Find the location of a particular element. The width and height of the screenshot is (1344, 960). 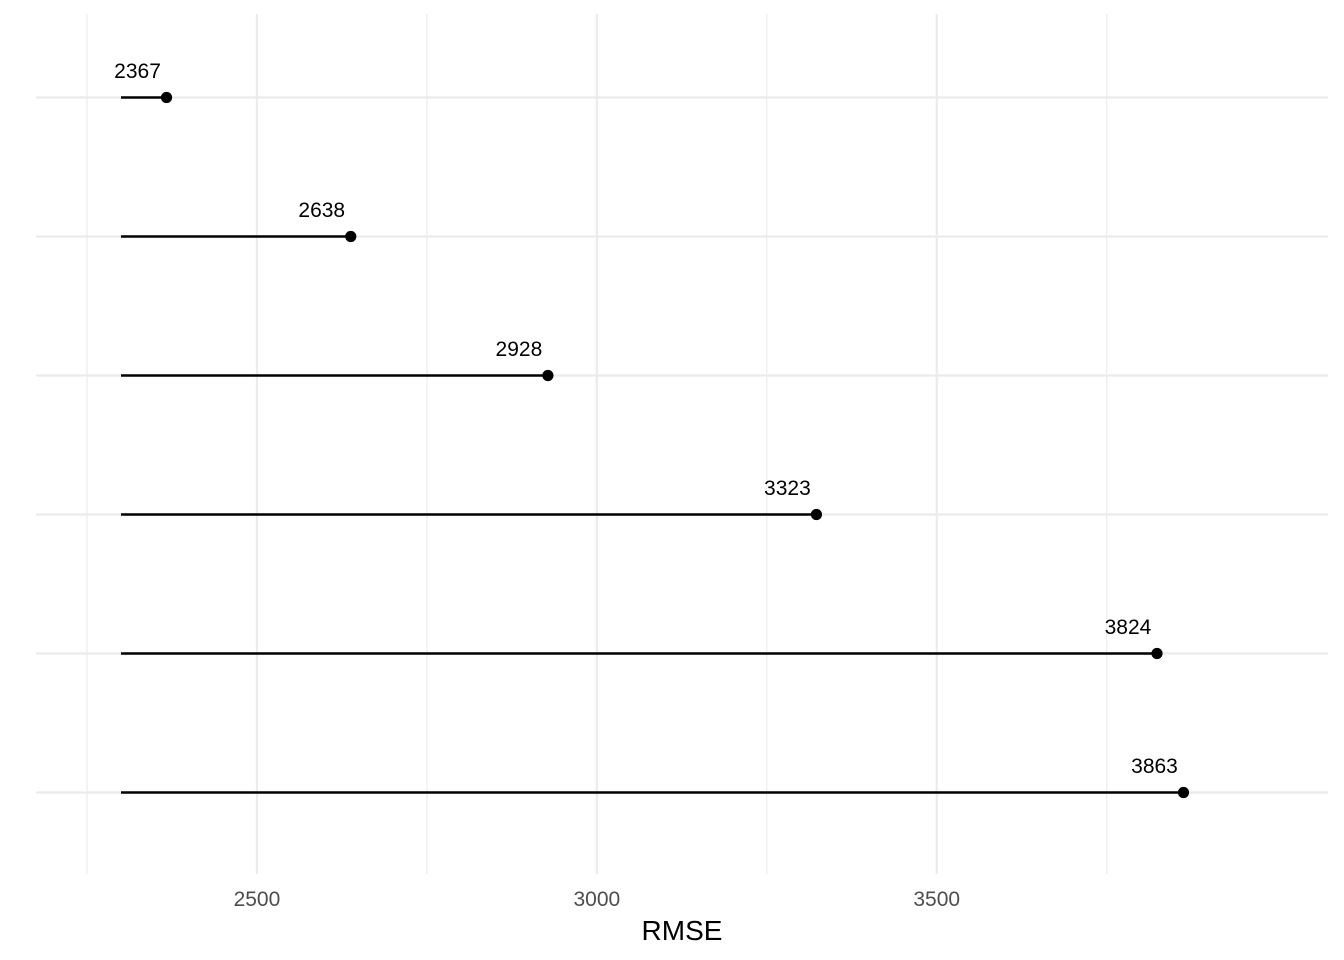

data-label-2: 2928 is located at coordinates (519, 349).